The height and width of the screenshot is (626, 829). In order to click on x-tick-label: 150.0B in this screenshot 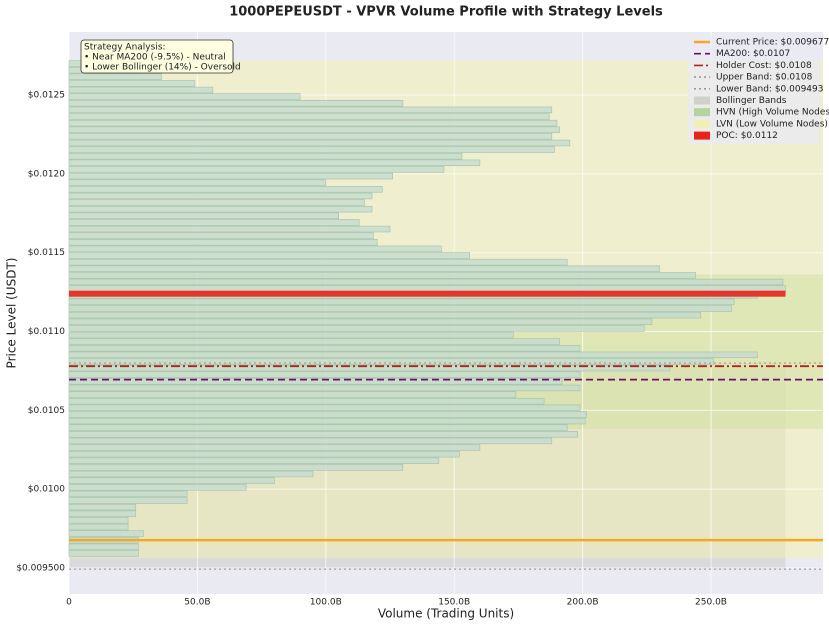, I will do `click(454, 603)`.